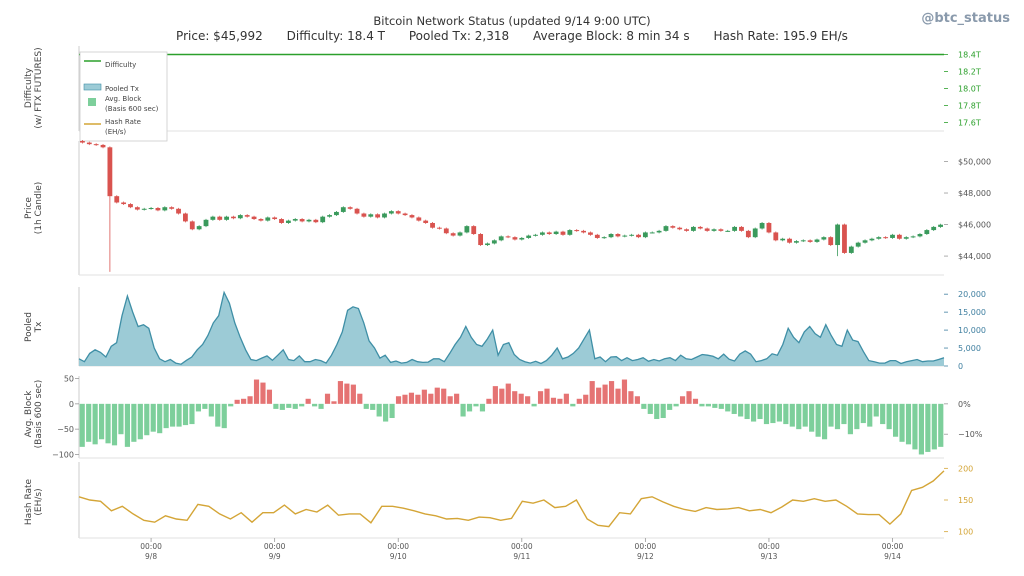 The image size is (1024, 576). Describe the element at coordinates (29, 501) in the screenshot. I see `ylabel-hash_rate-0: Hash Rate` at that location.